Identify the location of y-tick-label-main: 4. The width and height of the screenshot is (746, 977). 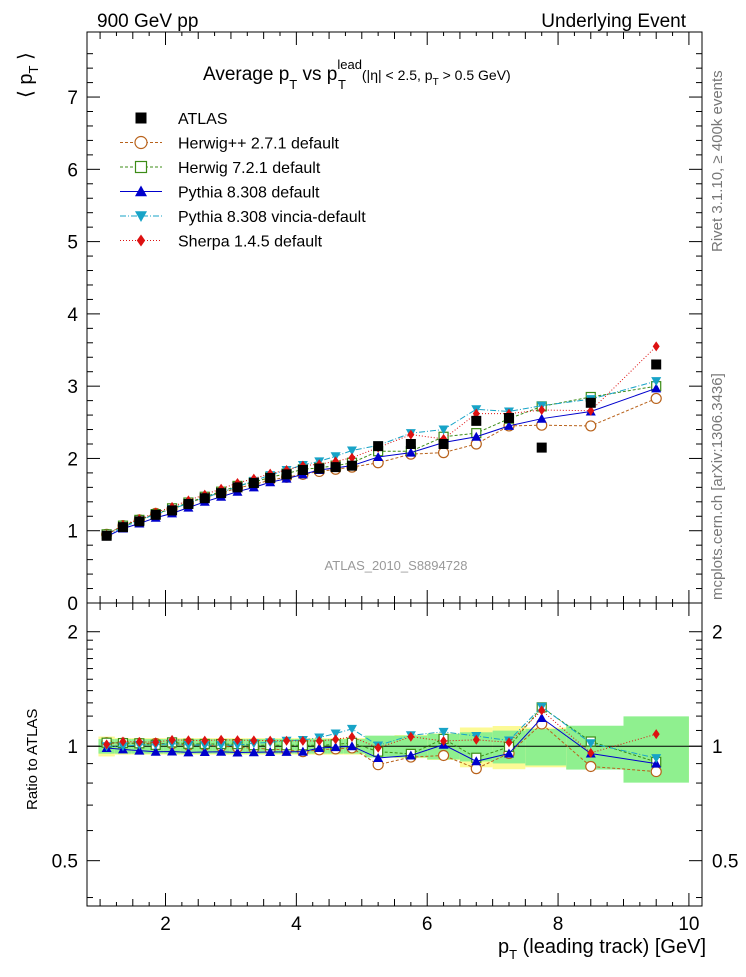
(72, 315).